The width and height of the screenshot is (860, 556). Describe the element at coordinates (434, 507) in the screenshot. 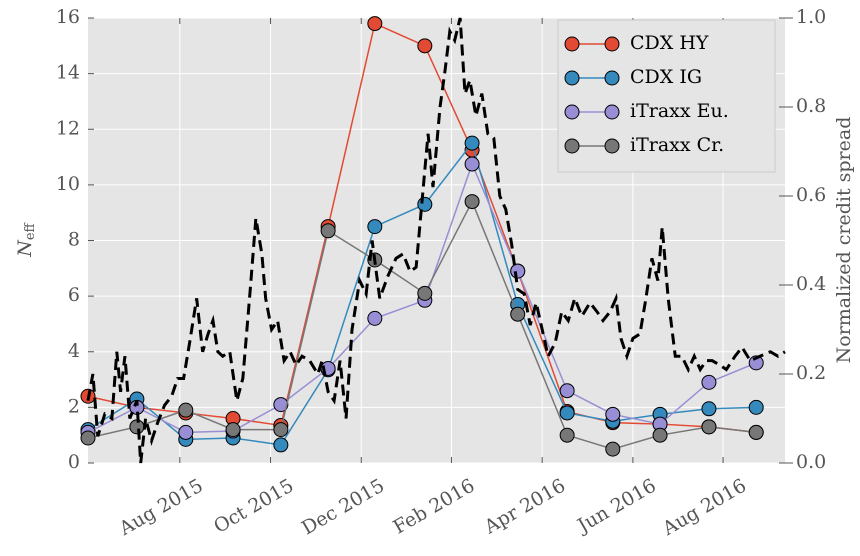

I see `x-tick-label: Feb 2016` at that location.